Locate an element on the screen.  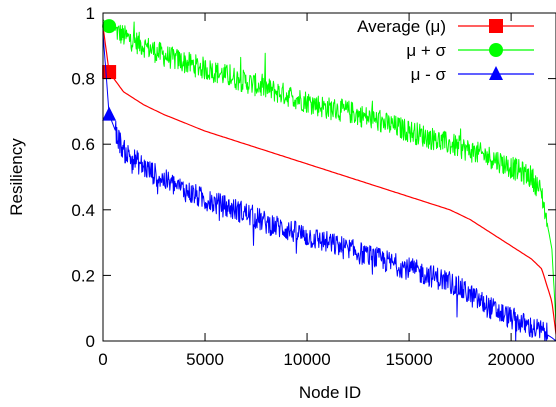
legend-marker-average is located at coordinates (496, 26).